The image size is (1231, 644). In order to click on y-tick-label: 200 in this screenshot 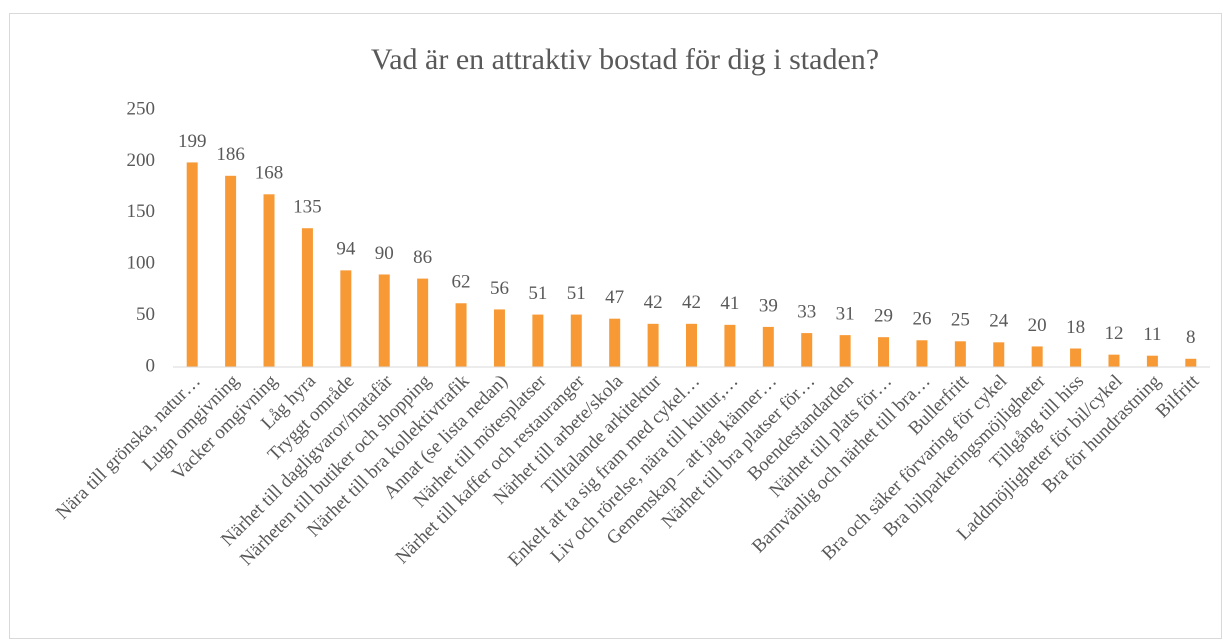, I will do `click(141, 160)`.